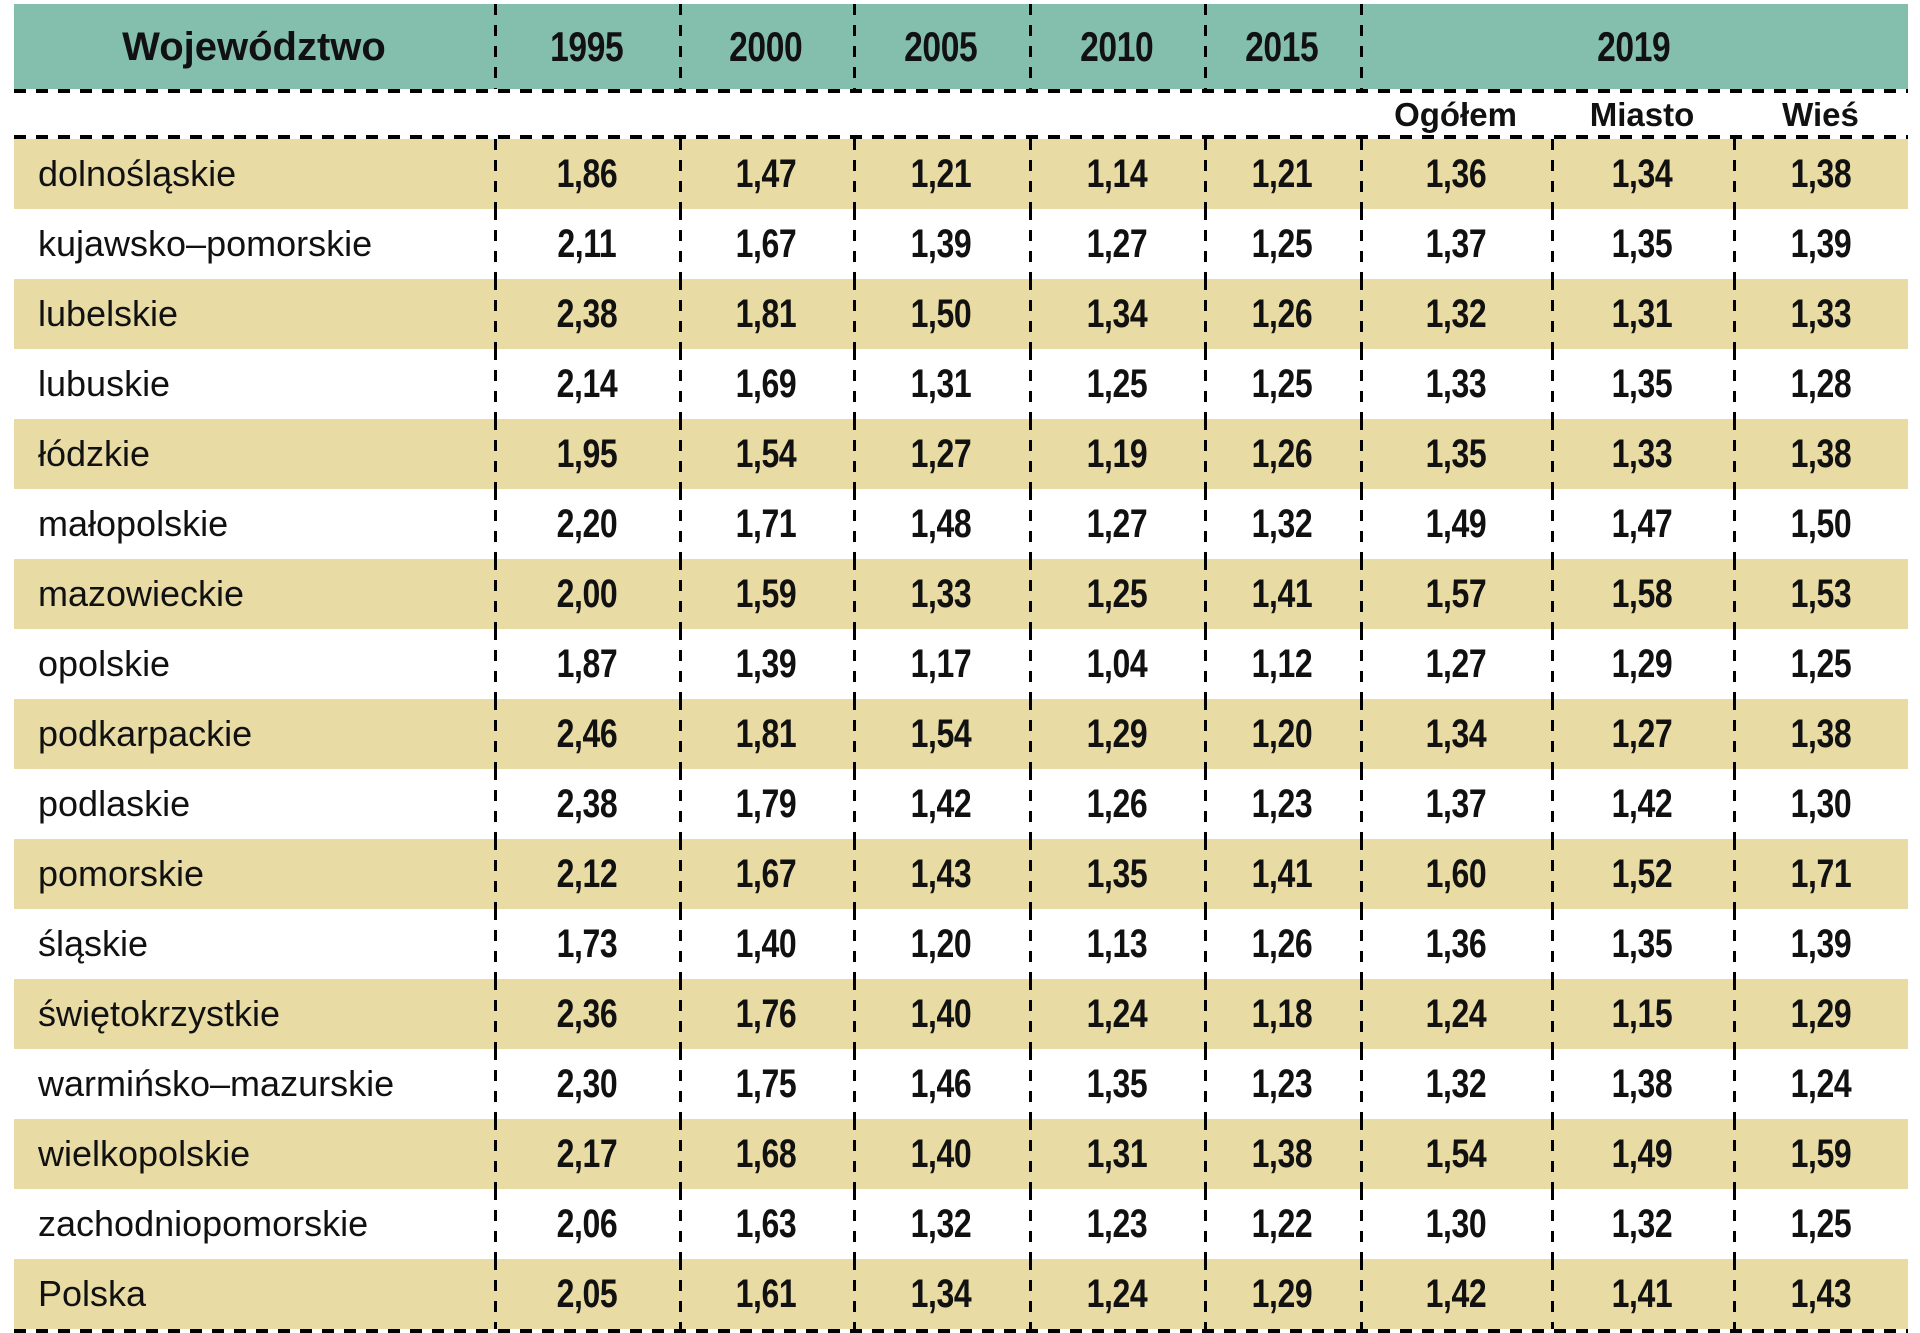  What do you see at coordinates (1116, 174) in the screenshot?
I see `value-text: 1,14` at bounding box center [1116, 174].